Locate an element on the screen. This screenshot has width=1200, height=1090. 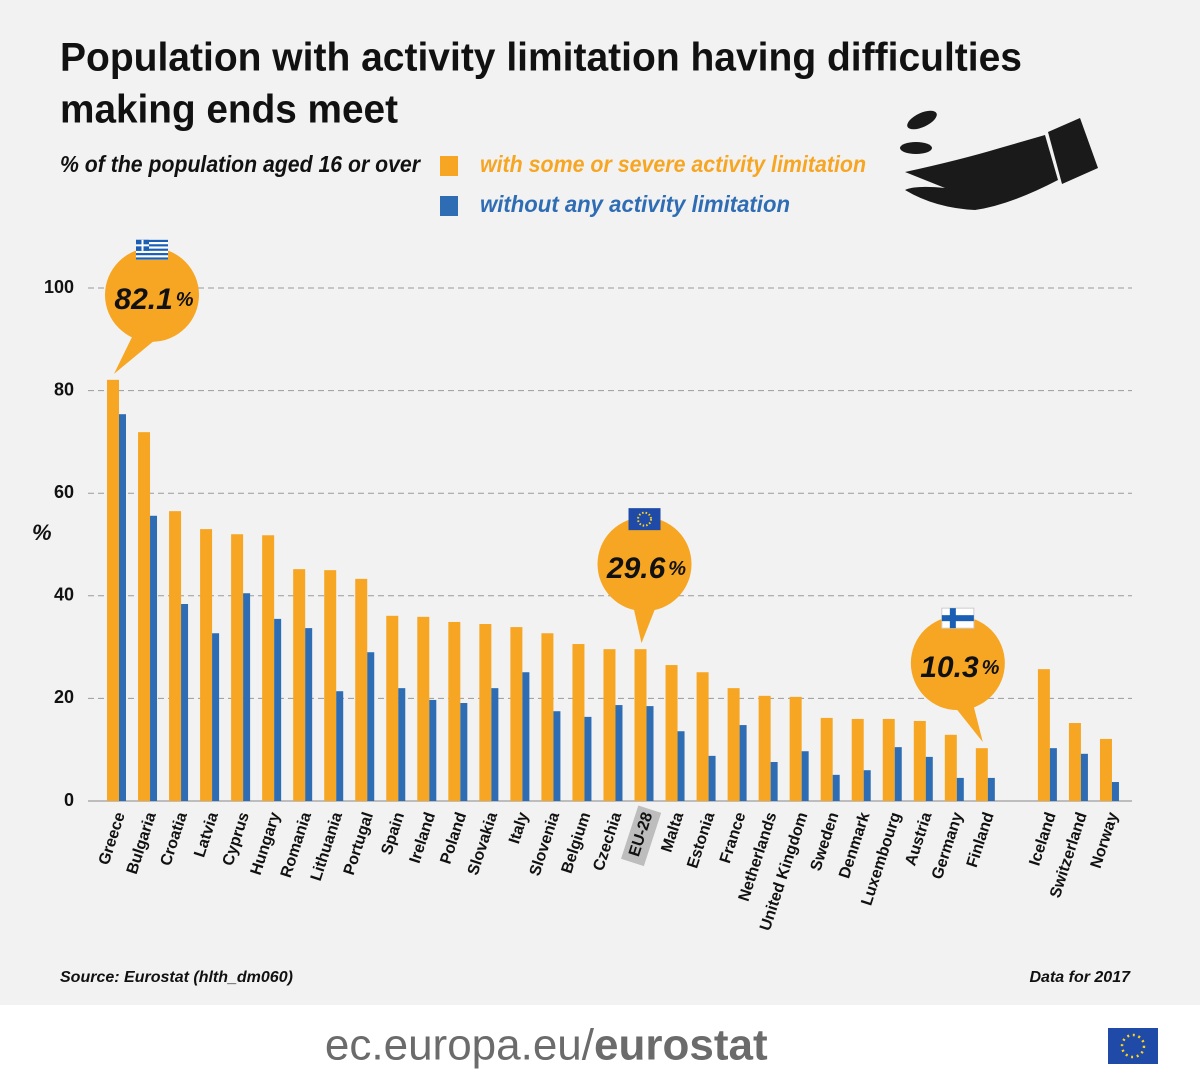
callout: 10.3% is located at coordinates (957, 675).